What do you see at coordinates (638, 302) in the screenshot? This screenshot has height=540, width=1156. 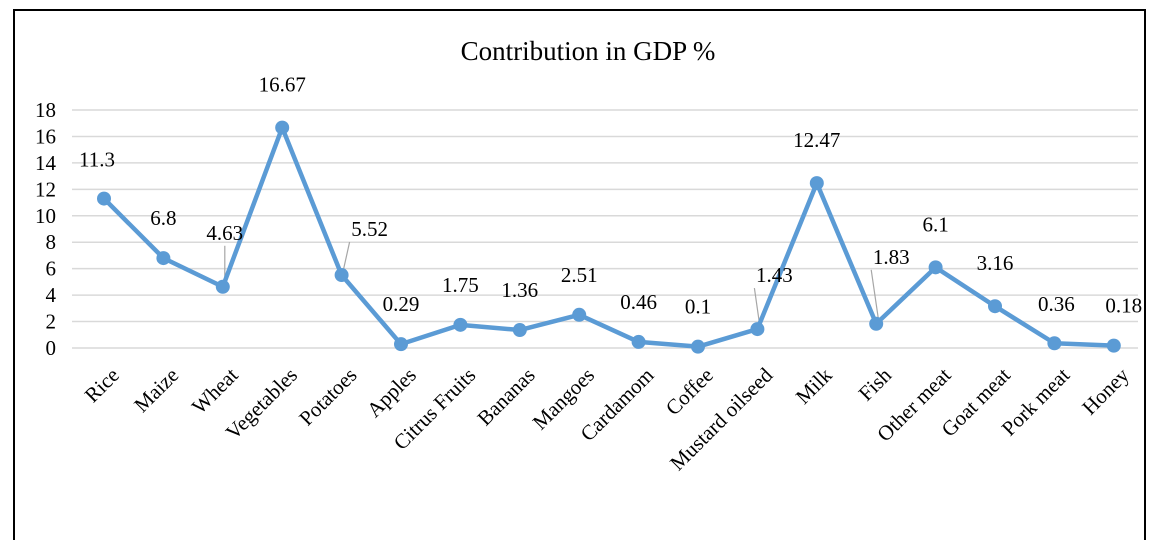 I see `data-label: 0.46` at bounding box center [638, 302].